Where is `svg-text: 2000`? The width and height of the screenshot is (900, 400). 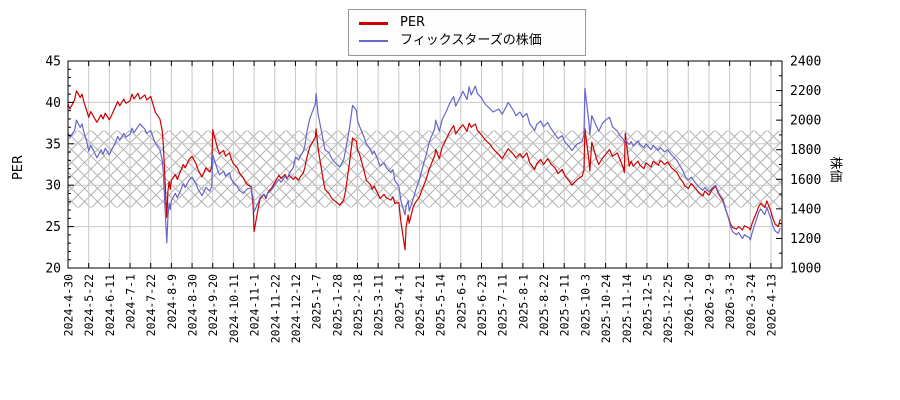 svg-text: 2000 is located at coordinates (805, 121).